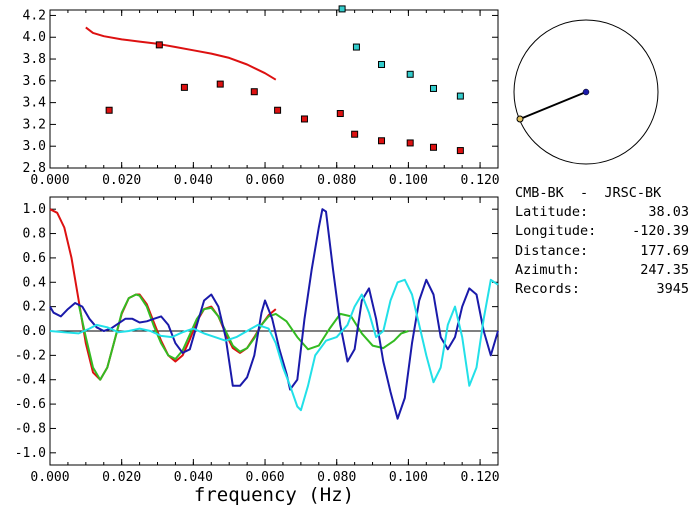  What do you see at coordinates (672, 289) in the screenshot?
I see `info-value: 3945` at bounding box center [672, 289].